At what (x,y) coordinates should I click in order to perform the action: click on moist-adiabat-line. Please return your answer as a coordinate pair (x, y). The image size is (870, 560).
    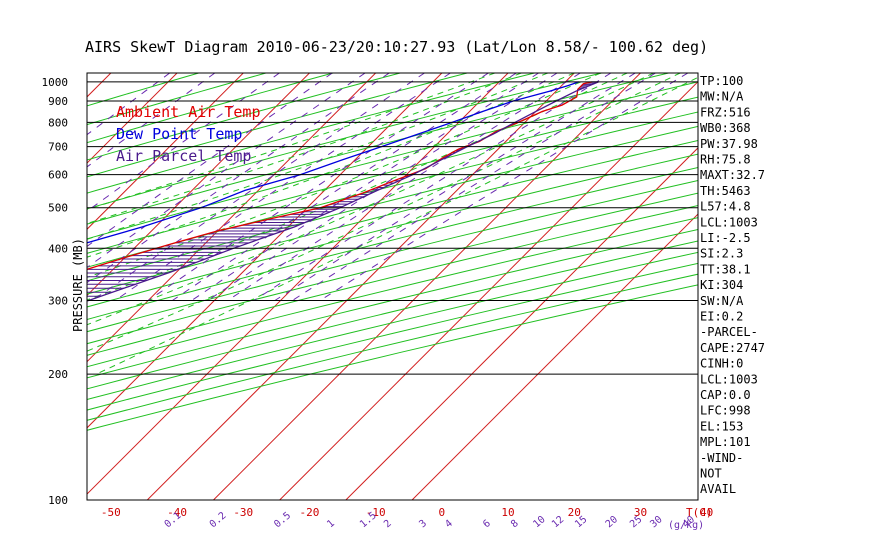
    Looking at the image, I should click on (304, 149).